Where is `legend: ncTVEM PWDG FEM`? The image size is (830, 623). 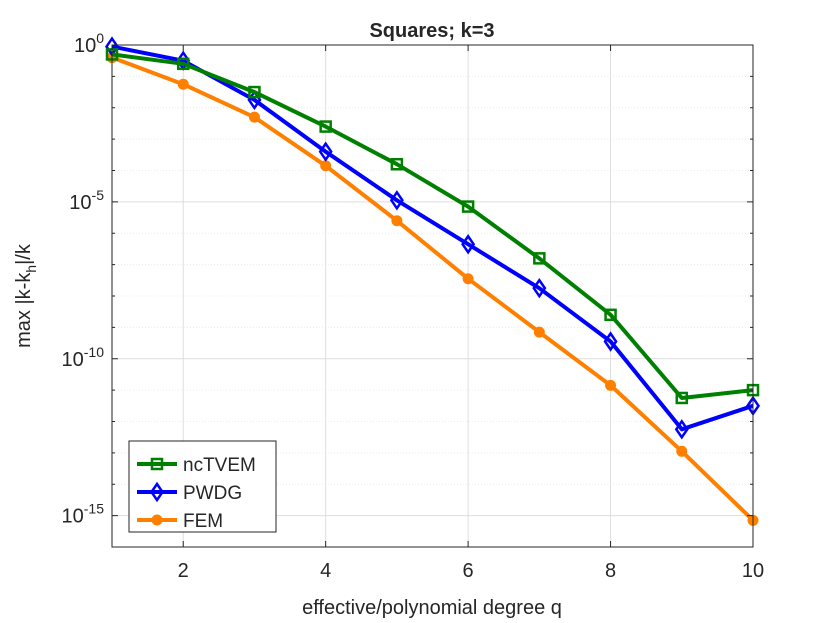
legend: ncTVEM PWDG FEM is located at coordinates (202, 486).